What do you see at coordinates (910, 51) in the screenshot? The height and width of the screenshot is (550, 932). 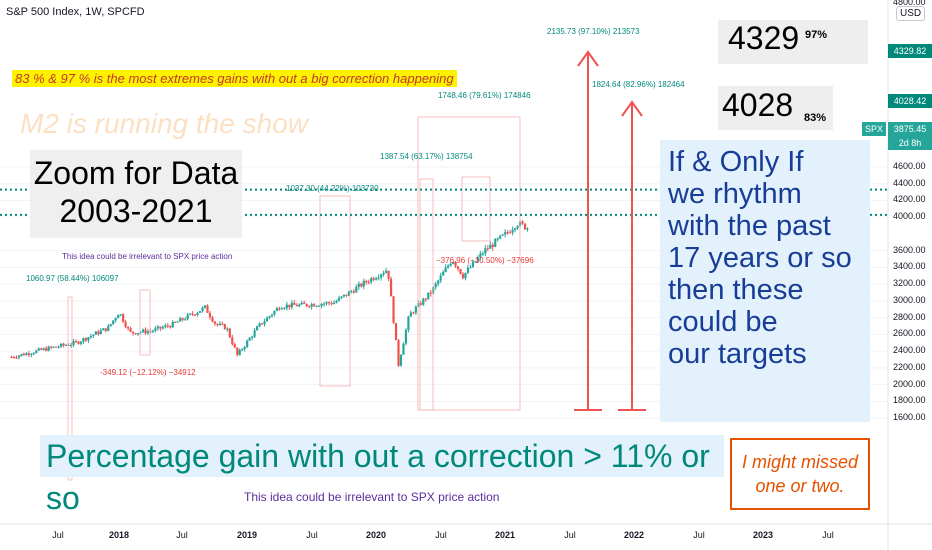 I see `price-tag-4329: 4329.82` at bounding box center [910, 51].